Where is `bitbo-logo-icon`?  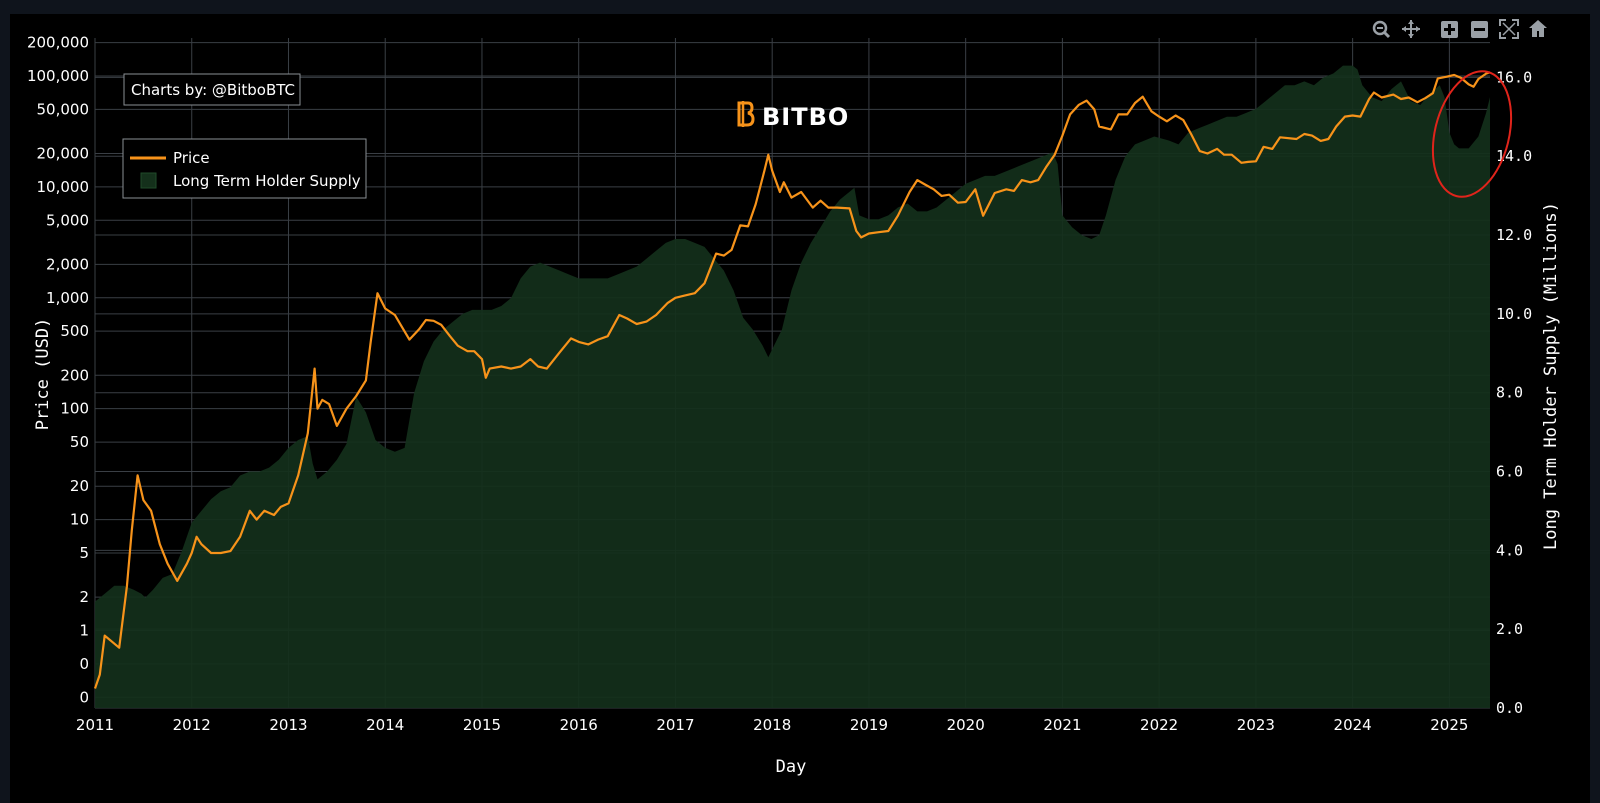
bitbo-logo-icon is located at coordinates (746, 114).